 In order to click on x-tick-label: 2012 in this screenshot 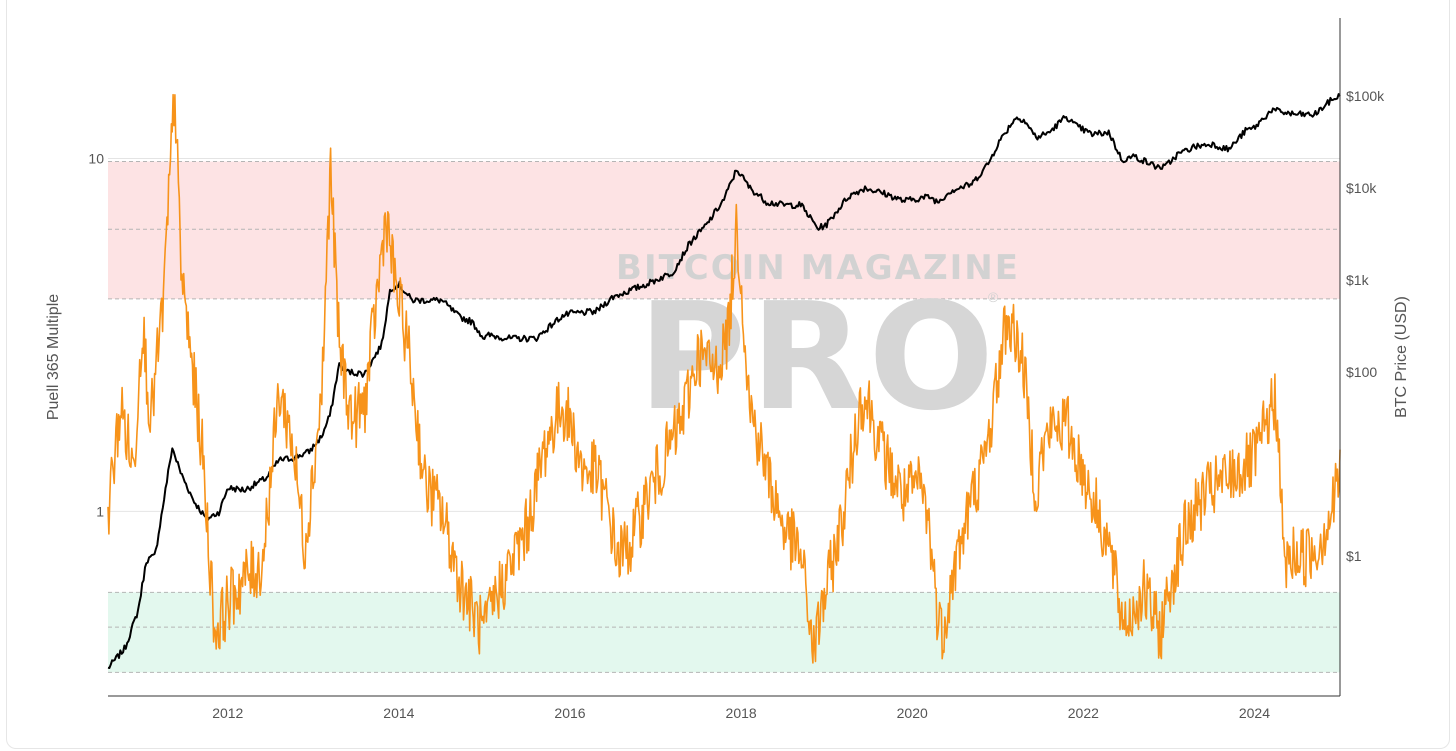, I will do `click(227, 713)`.